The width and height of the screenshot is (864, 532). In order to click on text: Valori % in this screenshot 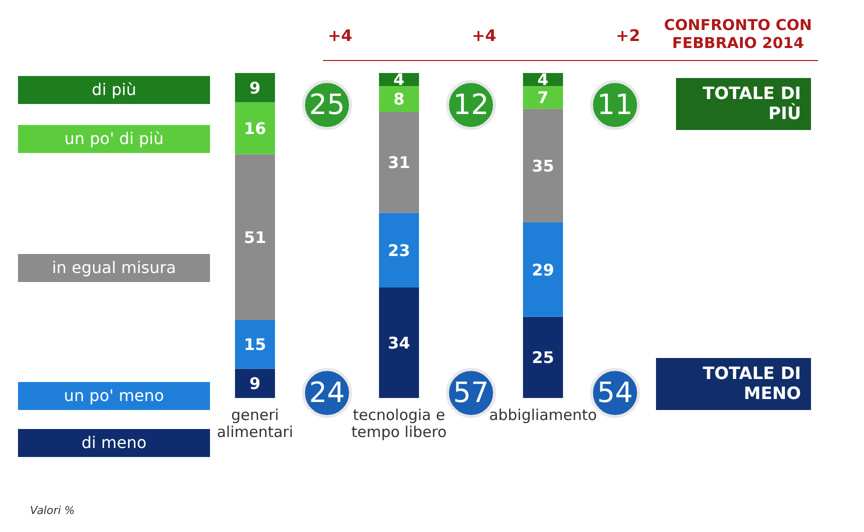, I will do `click(52, 510)`.